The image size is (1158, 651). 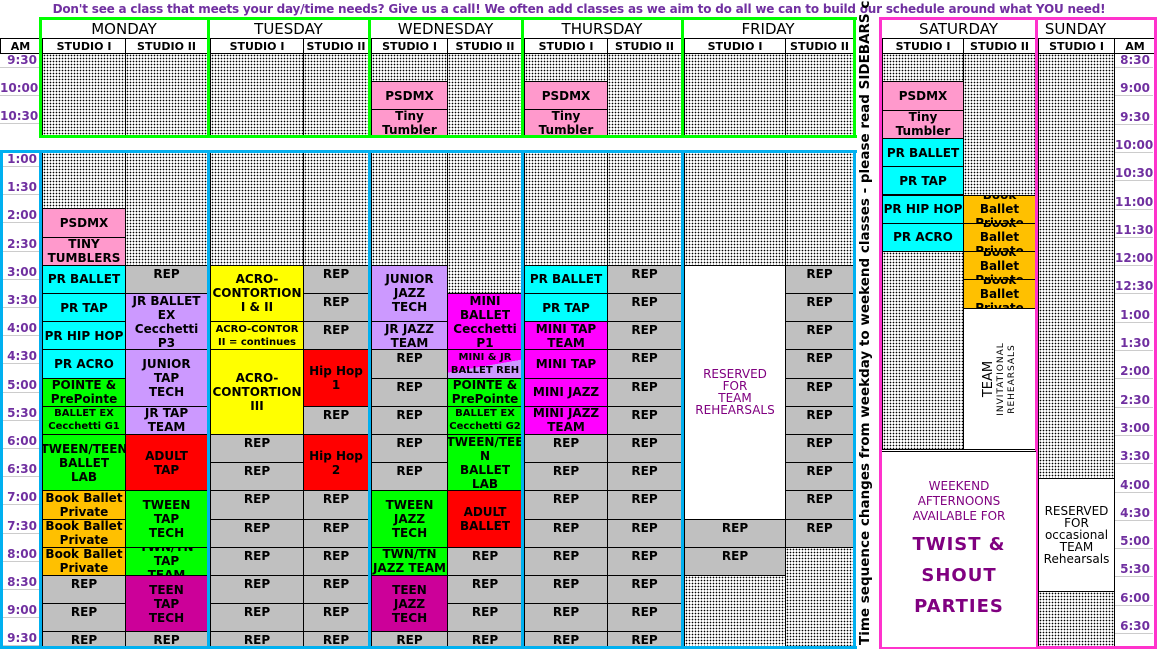 What do you see at coordinates (84, 251) in the screenshot?
I see `class-block: TINY TUMBLERS` at bounding box center [84, 251].